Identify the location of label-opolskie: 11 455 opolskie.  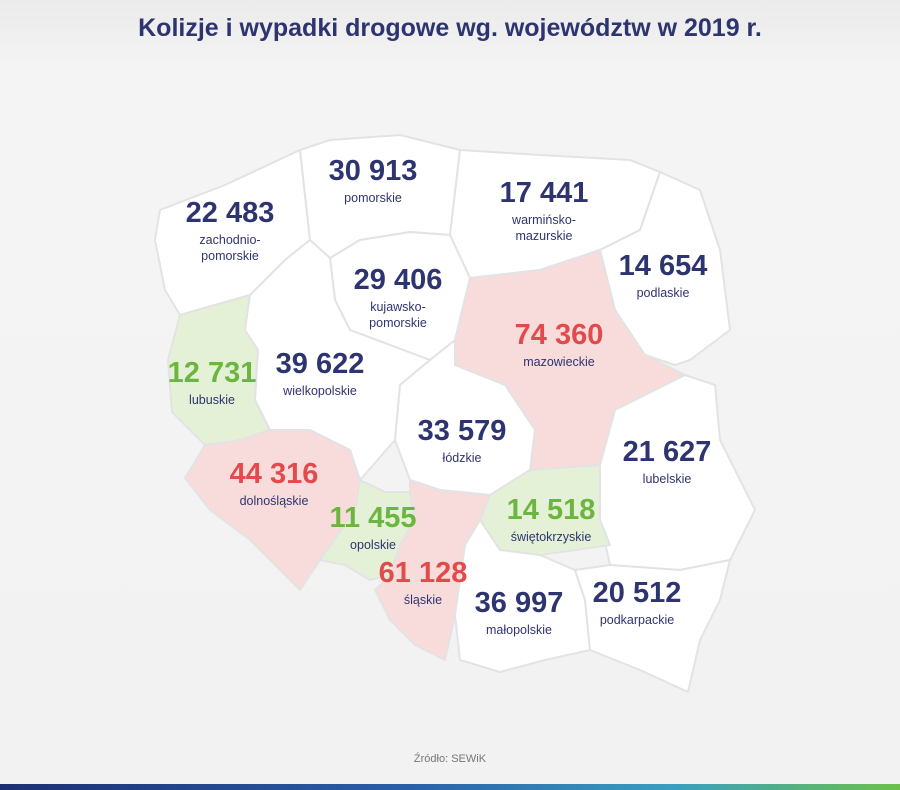
(372, 527).